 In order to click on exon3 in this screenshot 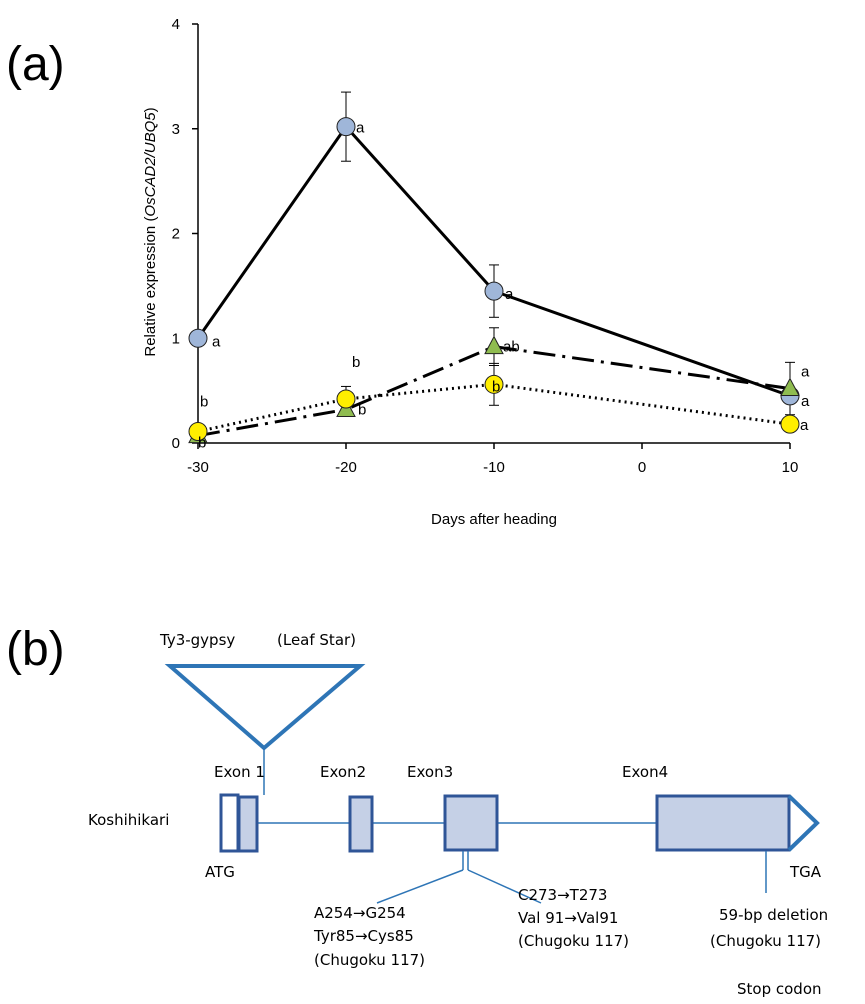, I will do `click(471, 823)`.